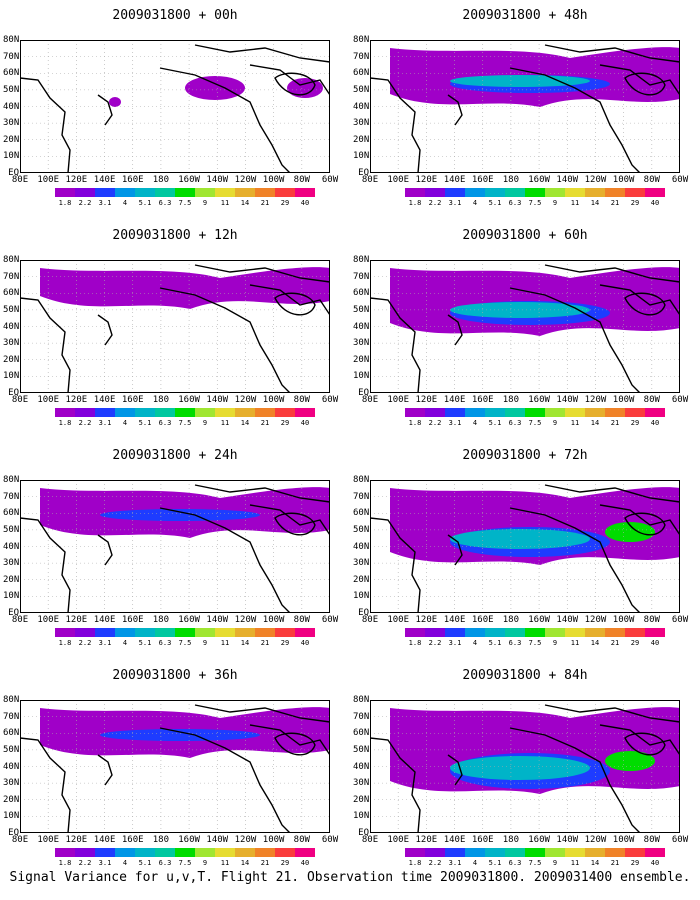  What do you see at coordinates (175, 106) in the screenshot?
I see `map-panel` at bounding box center [175, 106].